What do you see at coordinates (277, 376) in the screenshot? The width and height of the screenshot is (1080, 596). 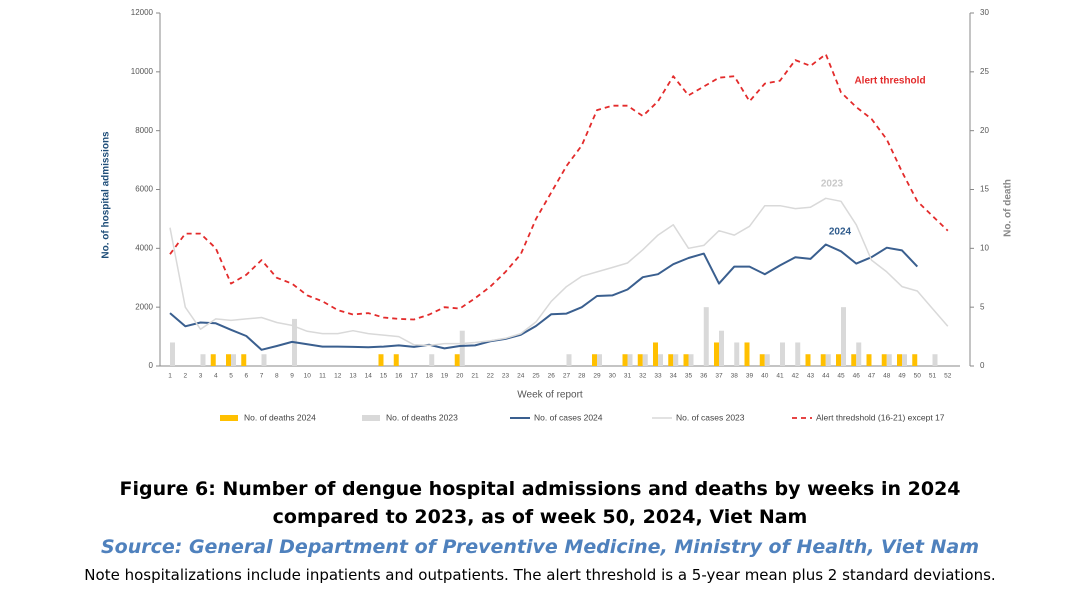 I see `x-tick-label: 8` at bounding box center [277, 376].